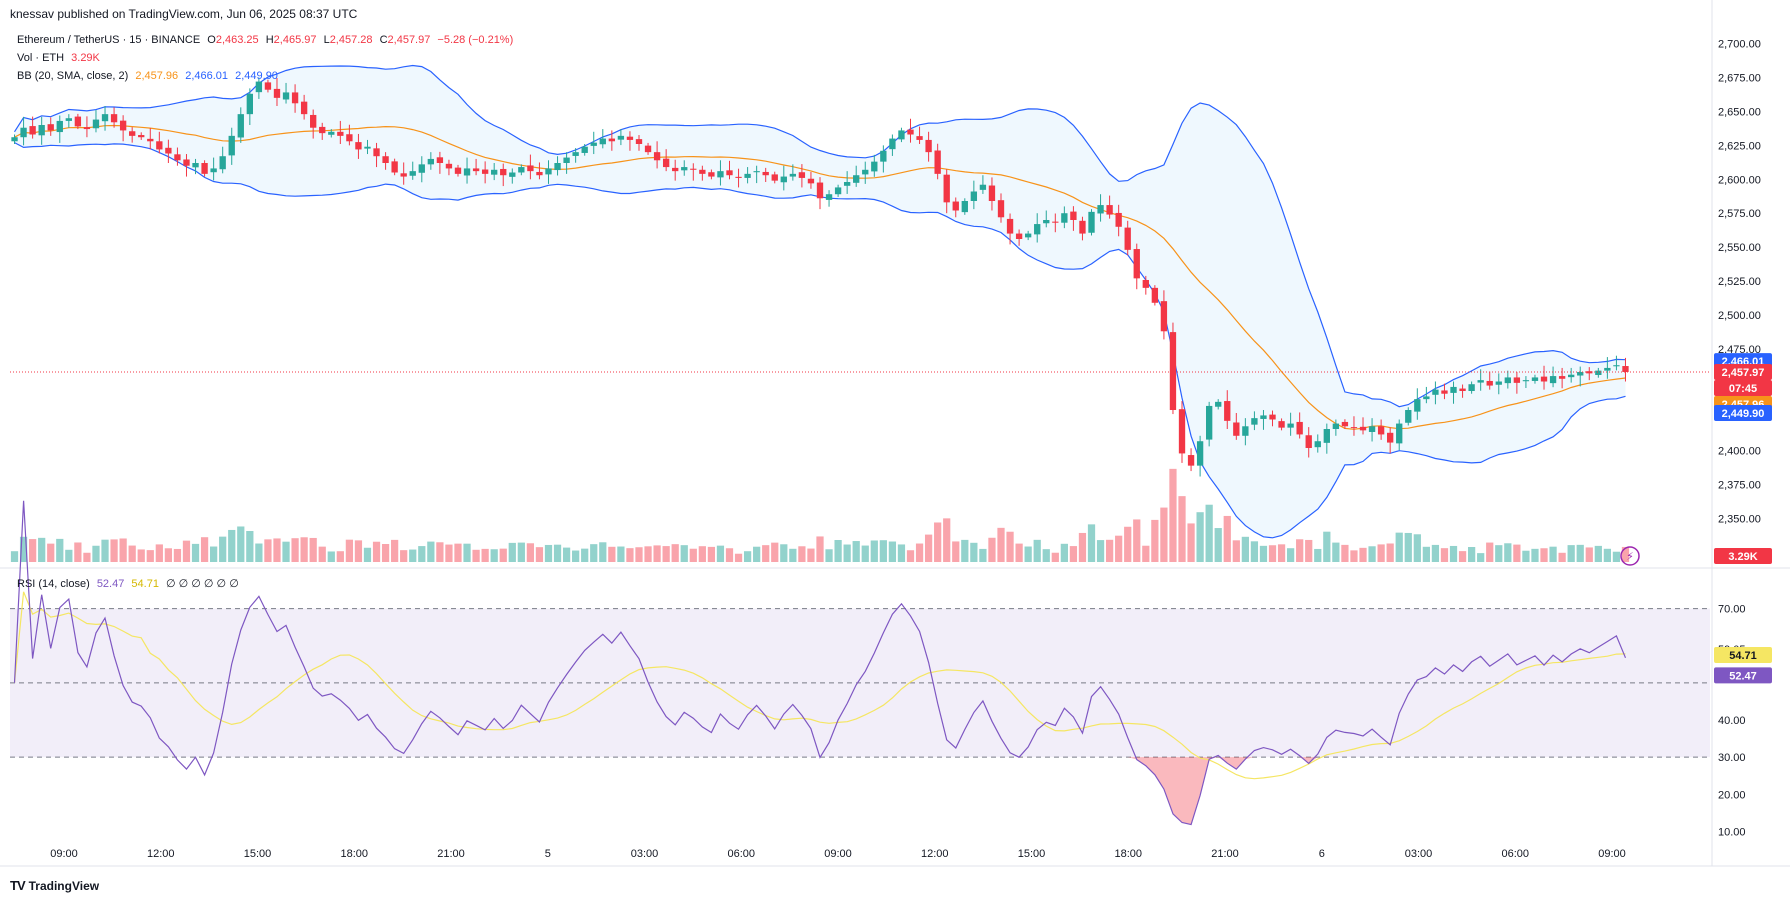 The image size is (1790, 902). What do you see at coordinates (1743, 388) in the screenshot?
I see `countdown-tag-bg` at bounding box center [1743, 388].